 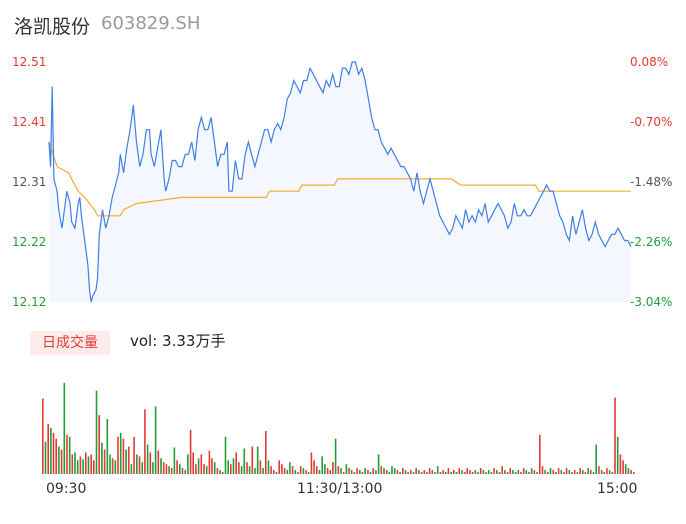 I want to click on pct-tick-3: -1.48%, so click(x=651, y=182).